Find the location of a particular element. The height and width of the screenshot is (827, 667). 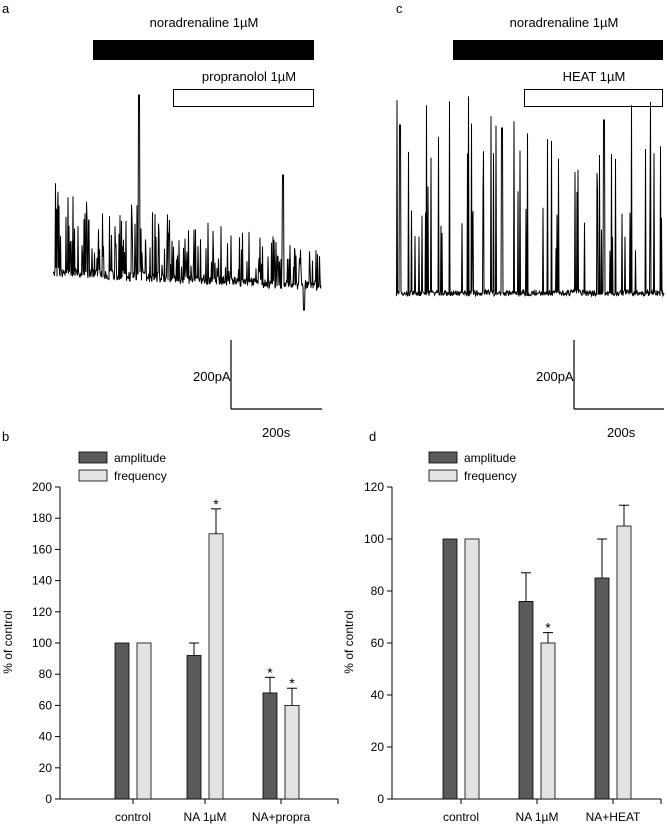

noradrenaline-bar-a is located at coordinates (203, 50).